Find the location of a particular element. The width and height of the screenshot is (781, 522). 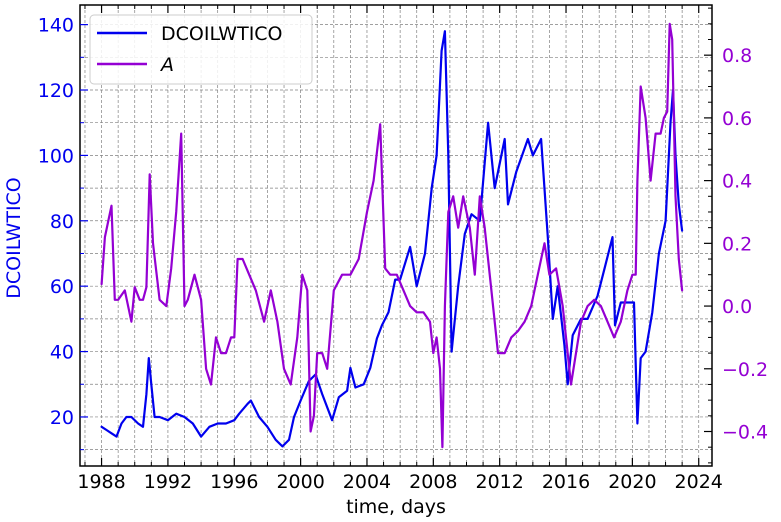

y-left-tick-label: 80 is located at coordinates (62, 222).